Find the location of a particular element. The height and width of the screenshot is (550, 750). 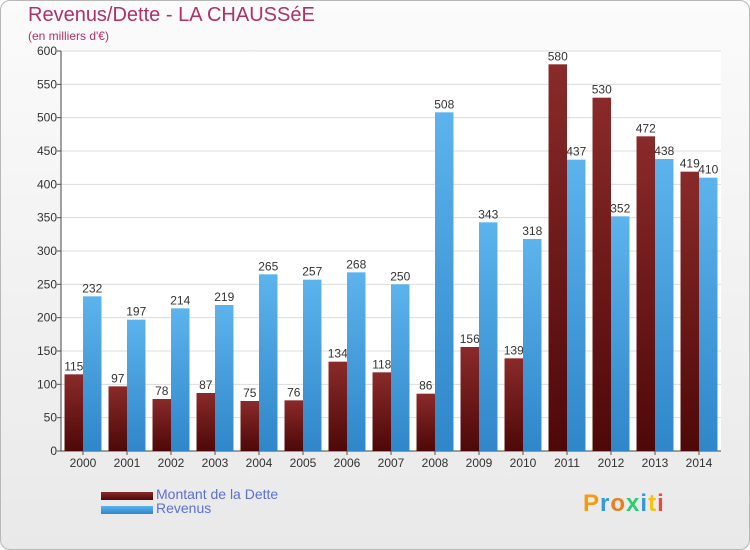

data-label-revenus-2008: 508 is located at coordinates (444, 104).